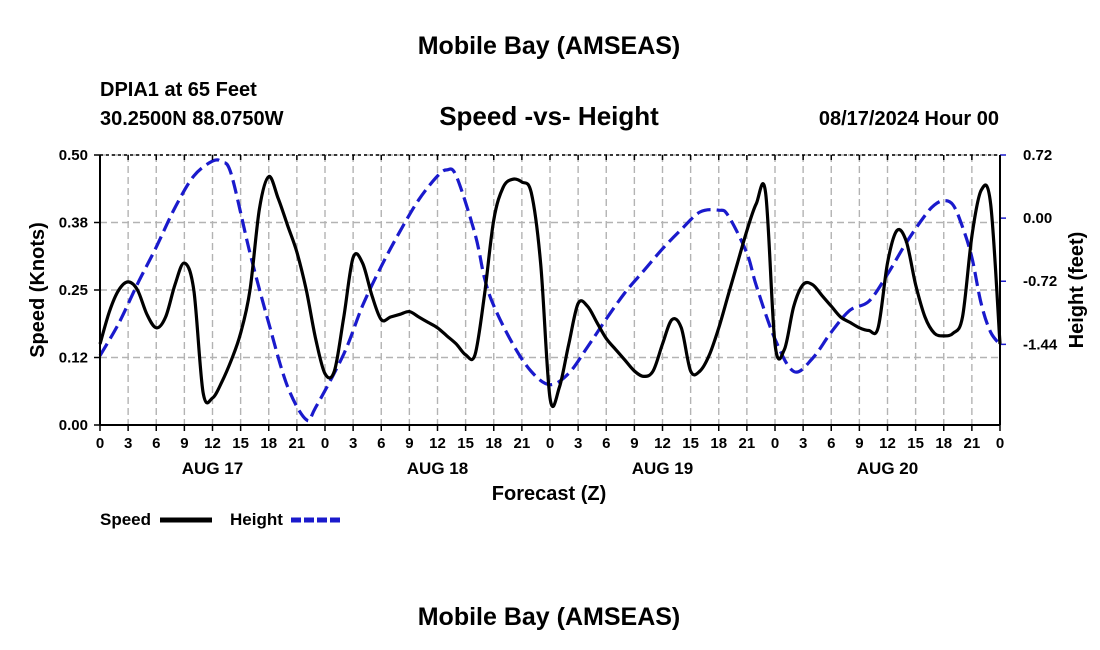 This screenshot has width=1100, height=650. Describe the element at coordinates (73, 155) in the screenshot. I see `y-tick-label: 0.50` at that location.